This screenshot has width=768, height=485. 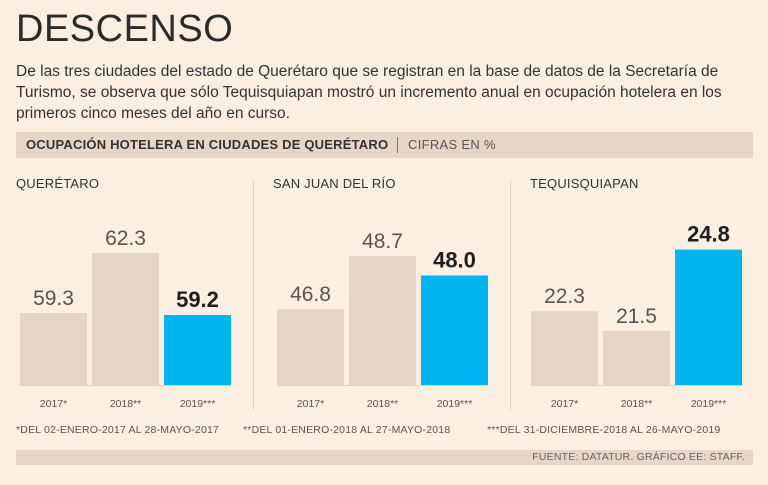 What do you see at coordinates (310, 294) in the screenshot?
I see `bar-value-label: 46.8` at bounding box center [310, 294].